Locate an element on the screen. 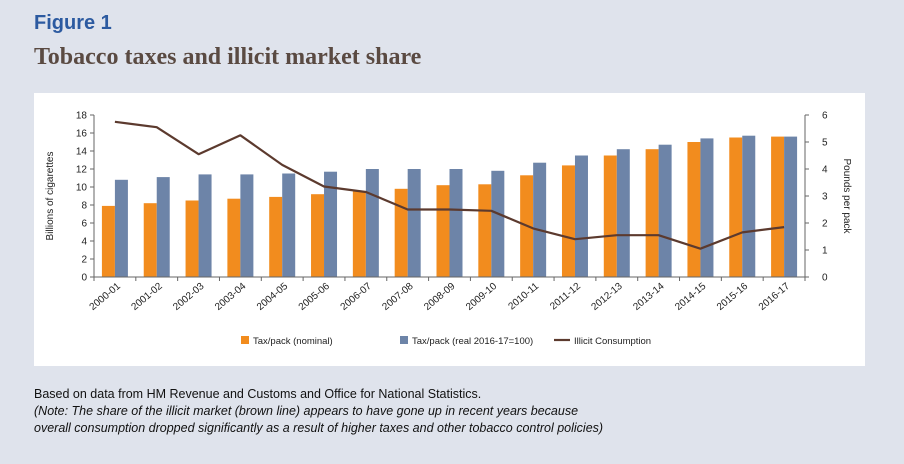 This screenshot has height=464, width=904. x-tick-label: 2008-09 is located at coordinates (440, 297).